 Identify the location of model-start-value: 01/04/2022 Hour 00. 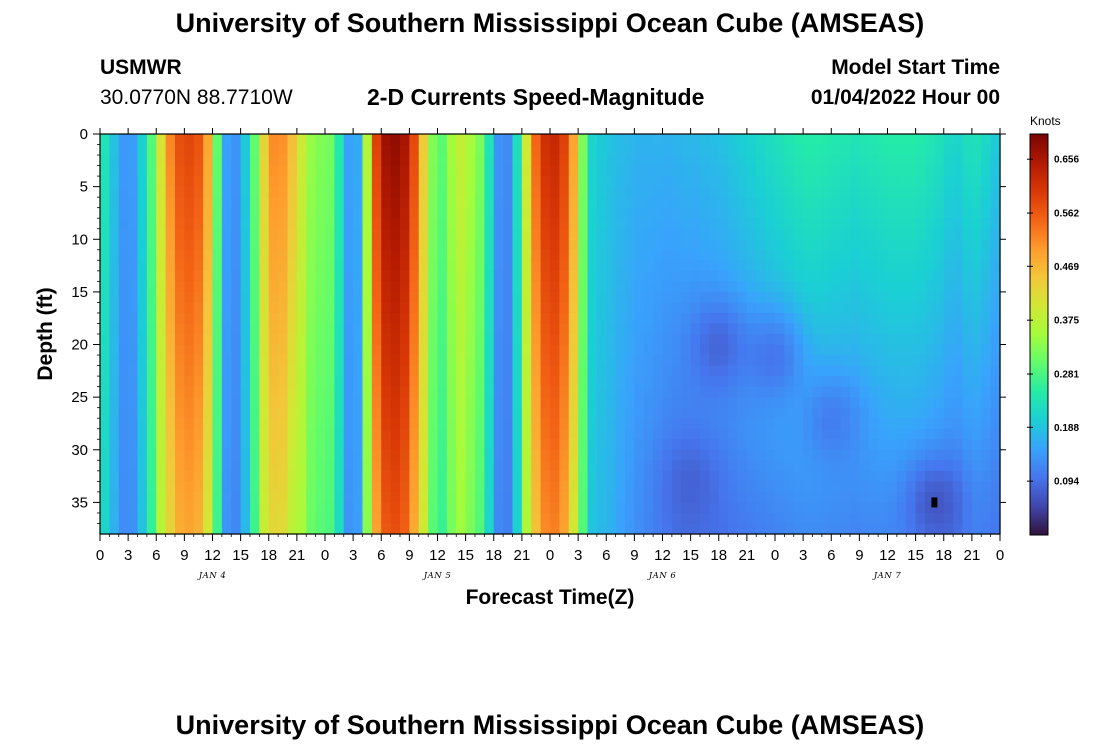
(905, 97).